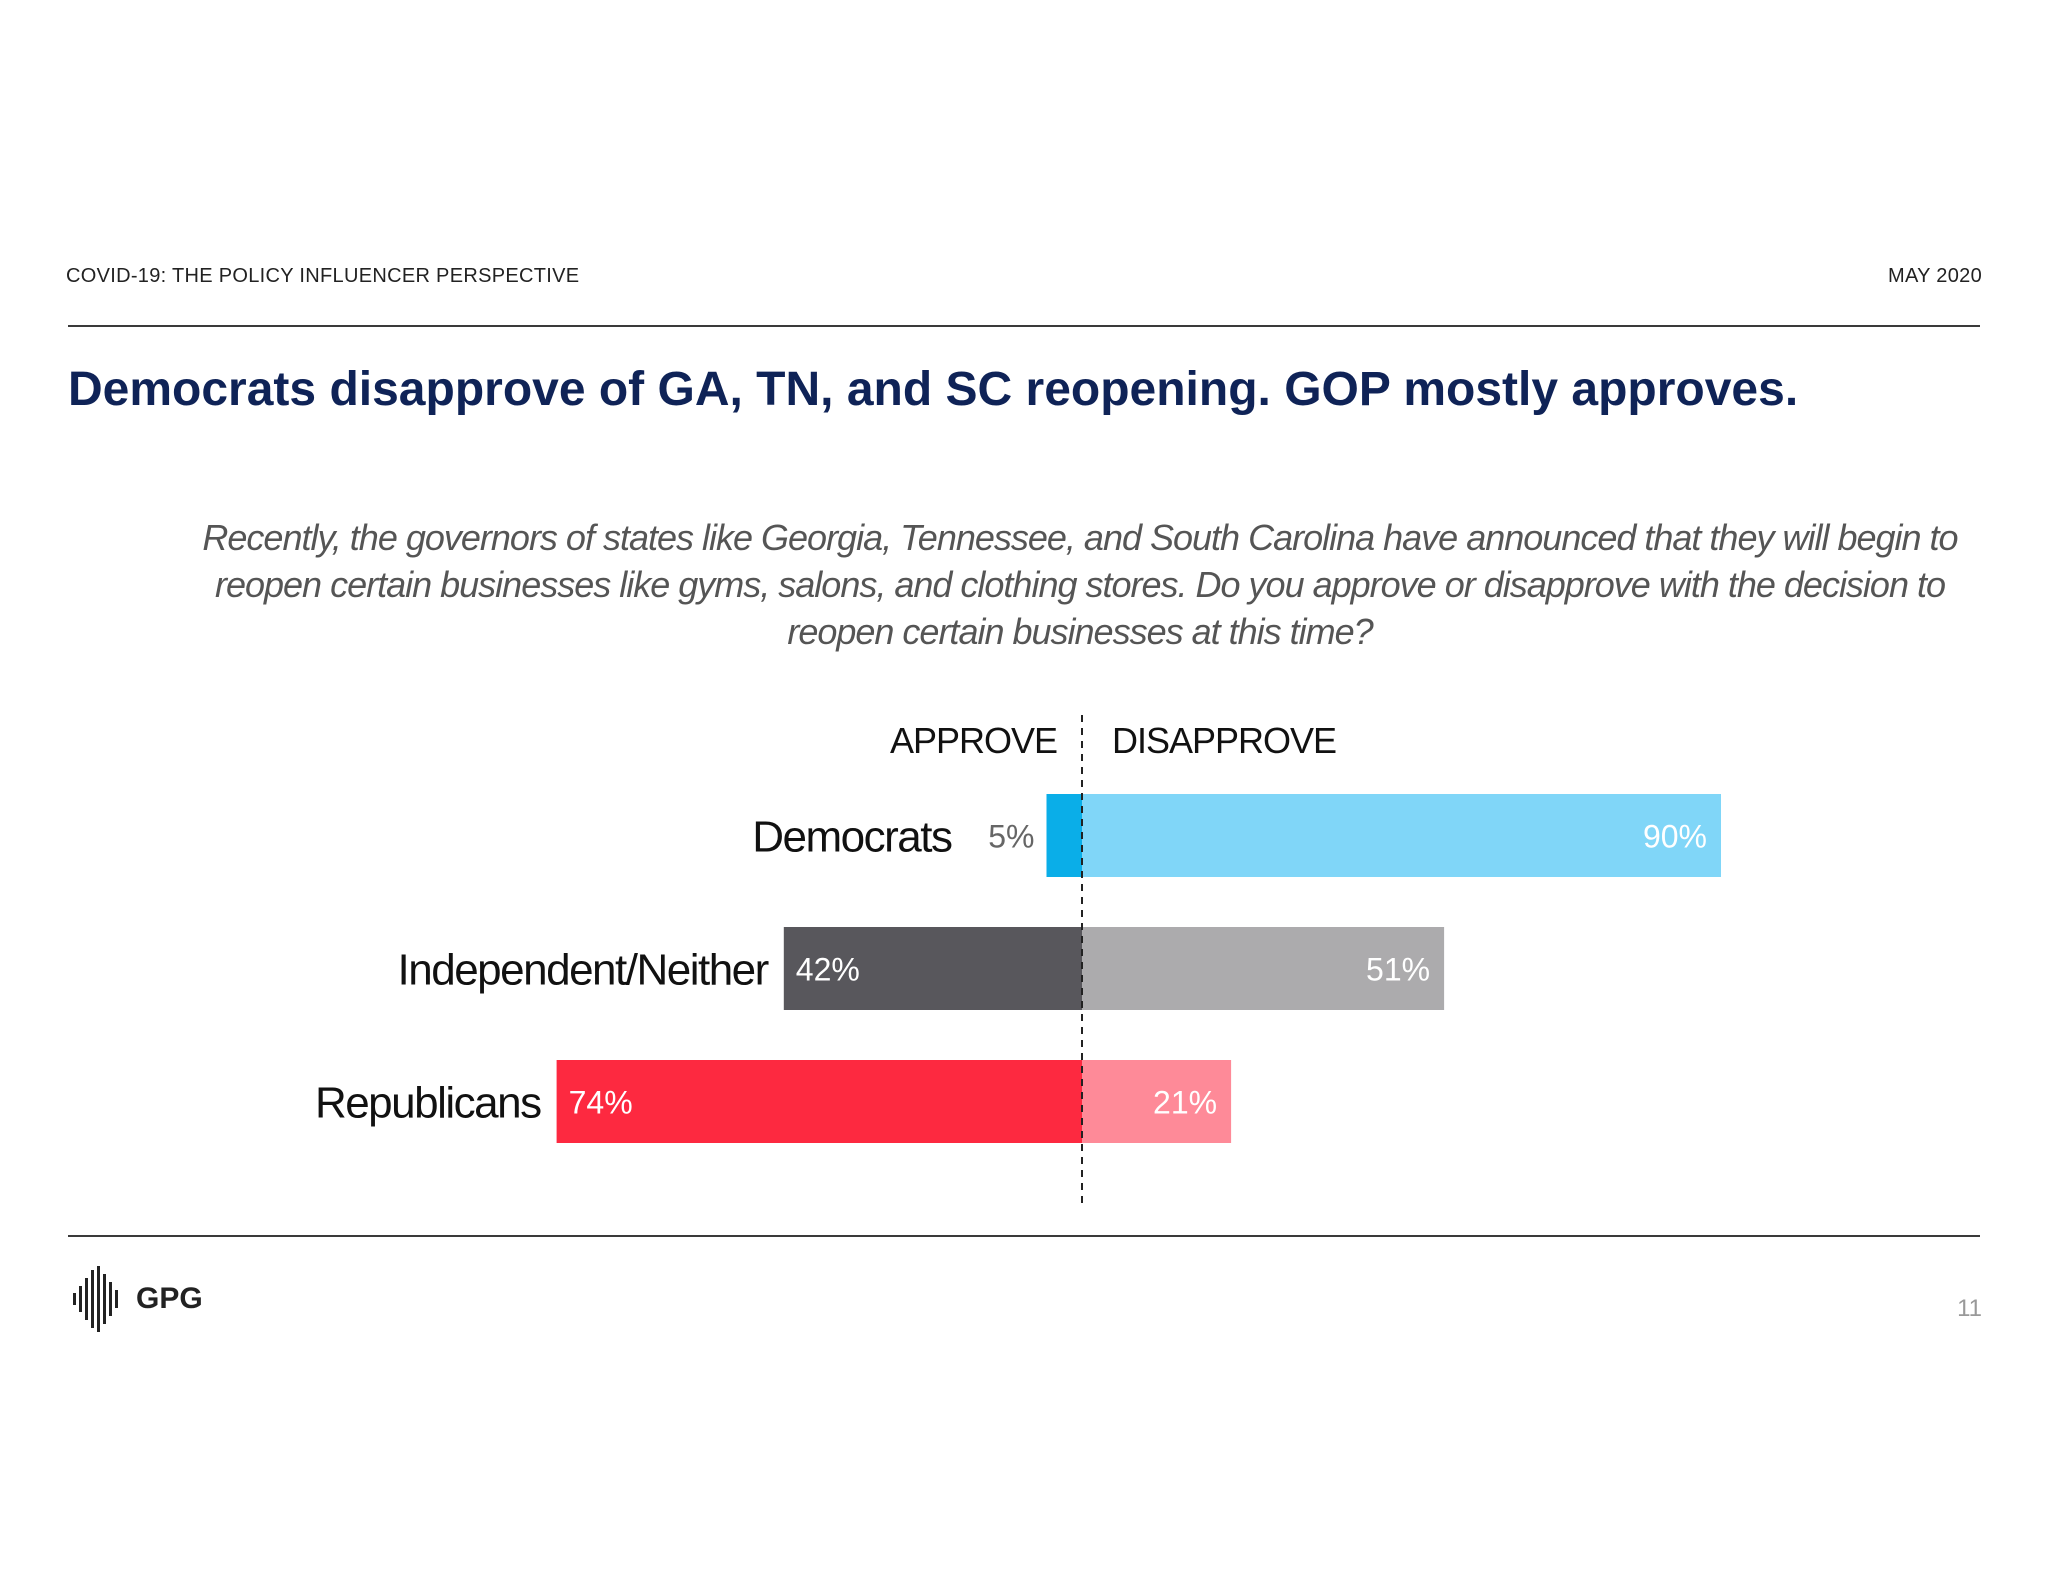 Image resolution: width=2048 pixels, height=1582 pixels. Describe the element at coordinates (852, 837) in the screenshot. I see `category-label: Democrats` at that location.